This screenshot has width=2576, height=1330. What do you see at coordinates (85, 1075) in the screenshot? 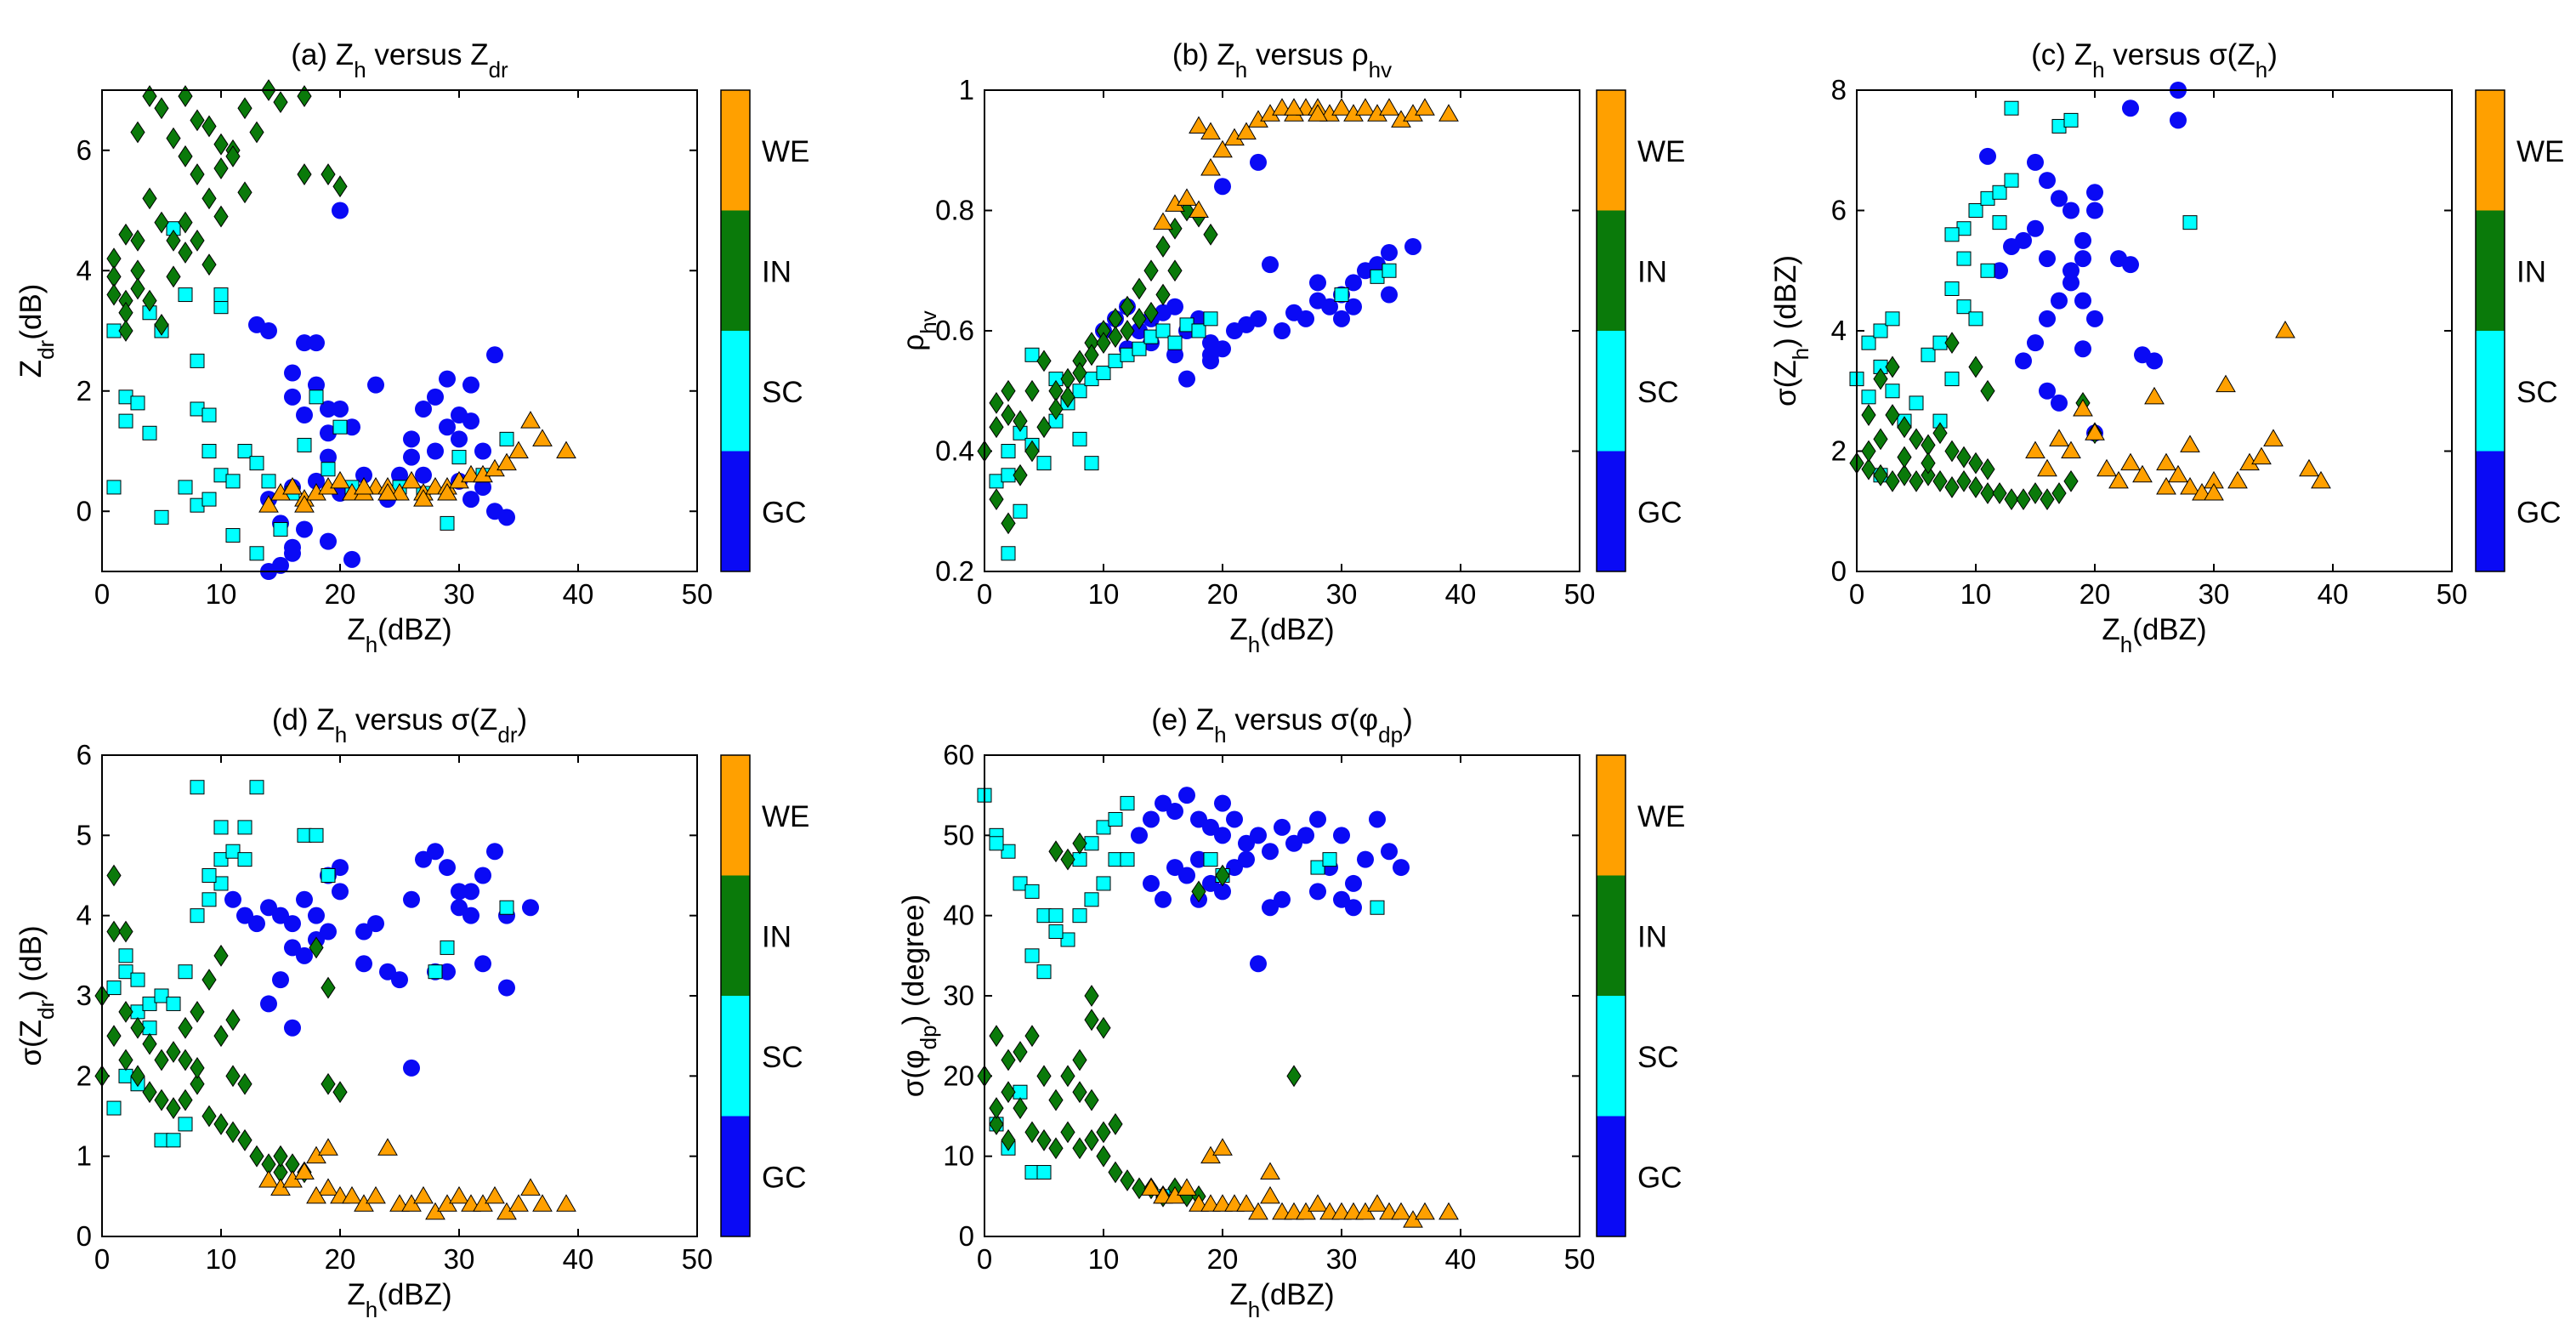
I see `y-tick-label: 2` at bounding box center [85, 1075].